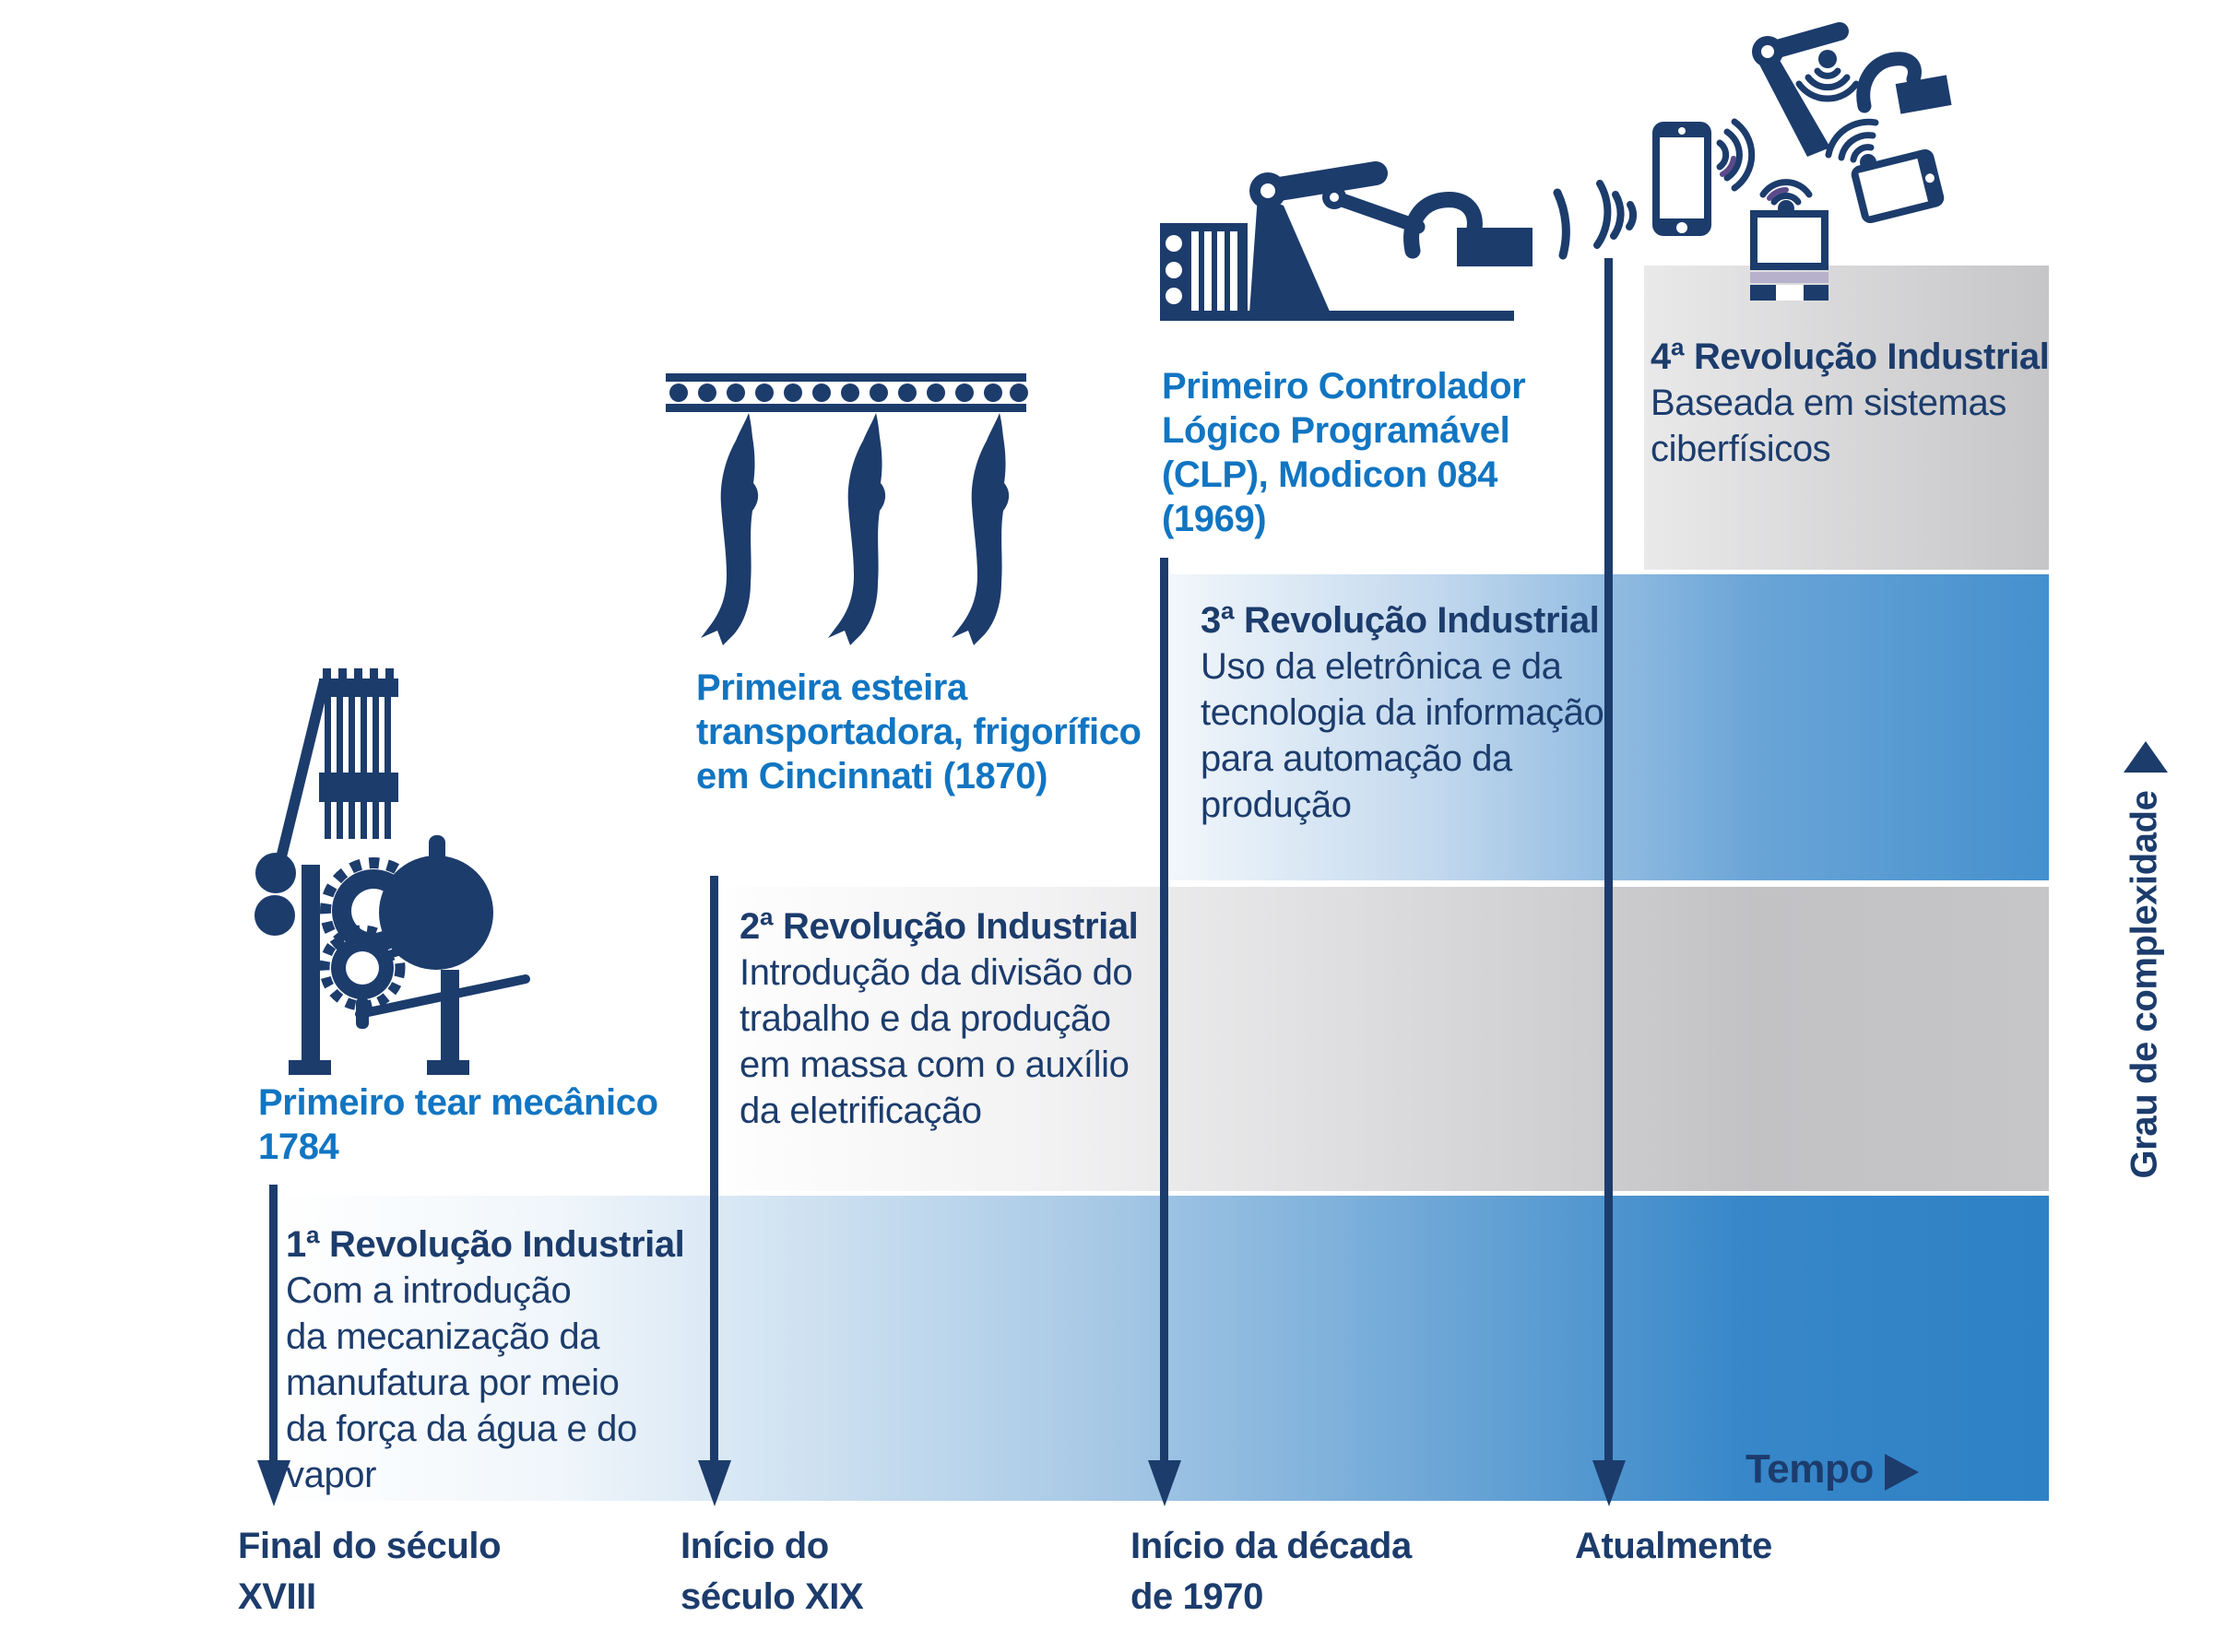 This screenshot has height=1652, width=2213. I want to click on cyber-physical-systems-icon, so click(1752, 161).